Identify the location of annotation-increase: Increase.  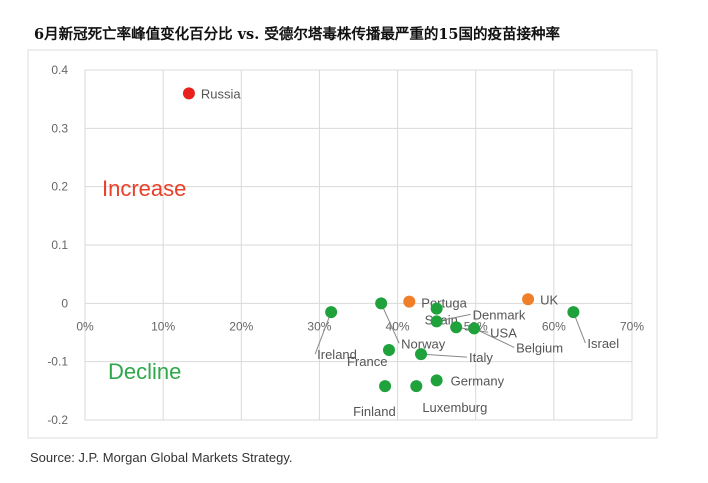
(144, 188).